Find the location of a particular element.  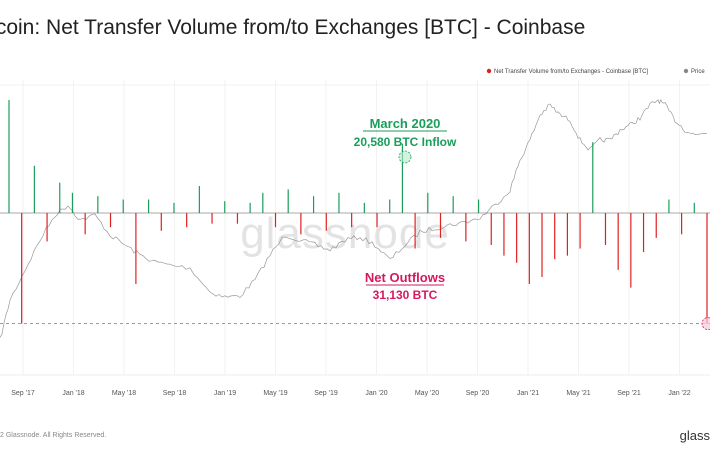

x-tick-label: Jan '20 is located at coordinates (376, 393).